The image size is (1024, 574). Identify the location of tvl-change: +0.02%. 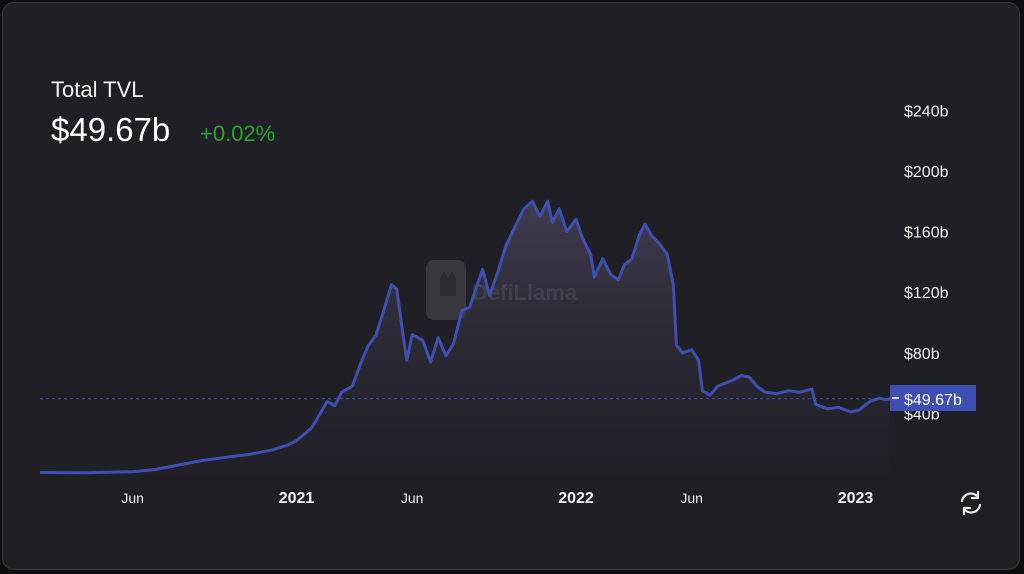
(238, 133).